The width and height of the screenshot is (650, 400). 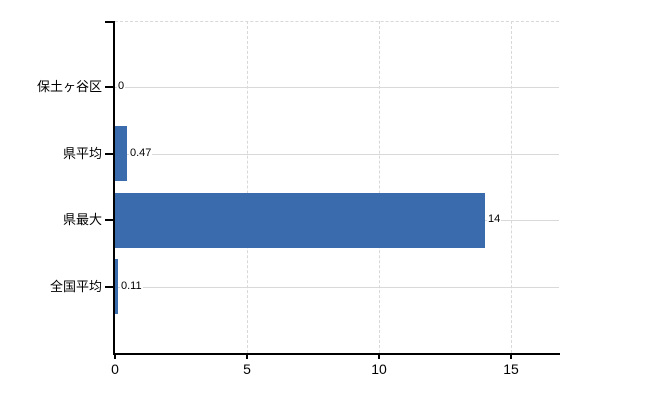 What do you see at coordinates (141, 153) in the screenshot?
I see `value-label: 0.47` at bounding box center [141, 153].